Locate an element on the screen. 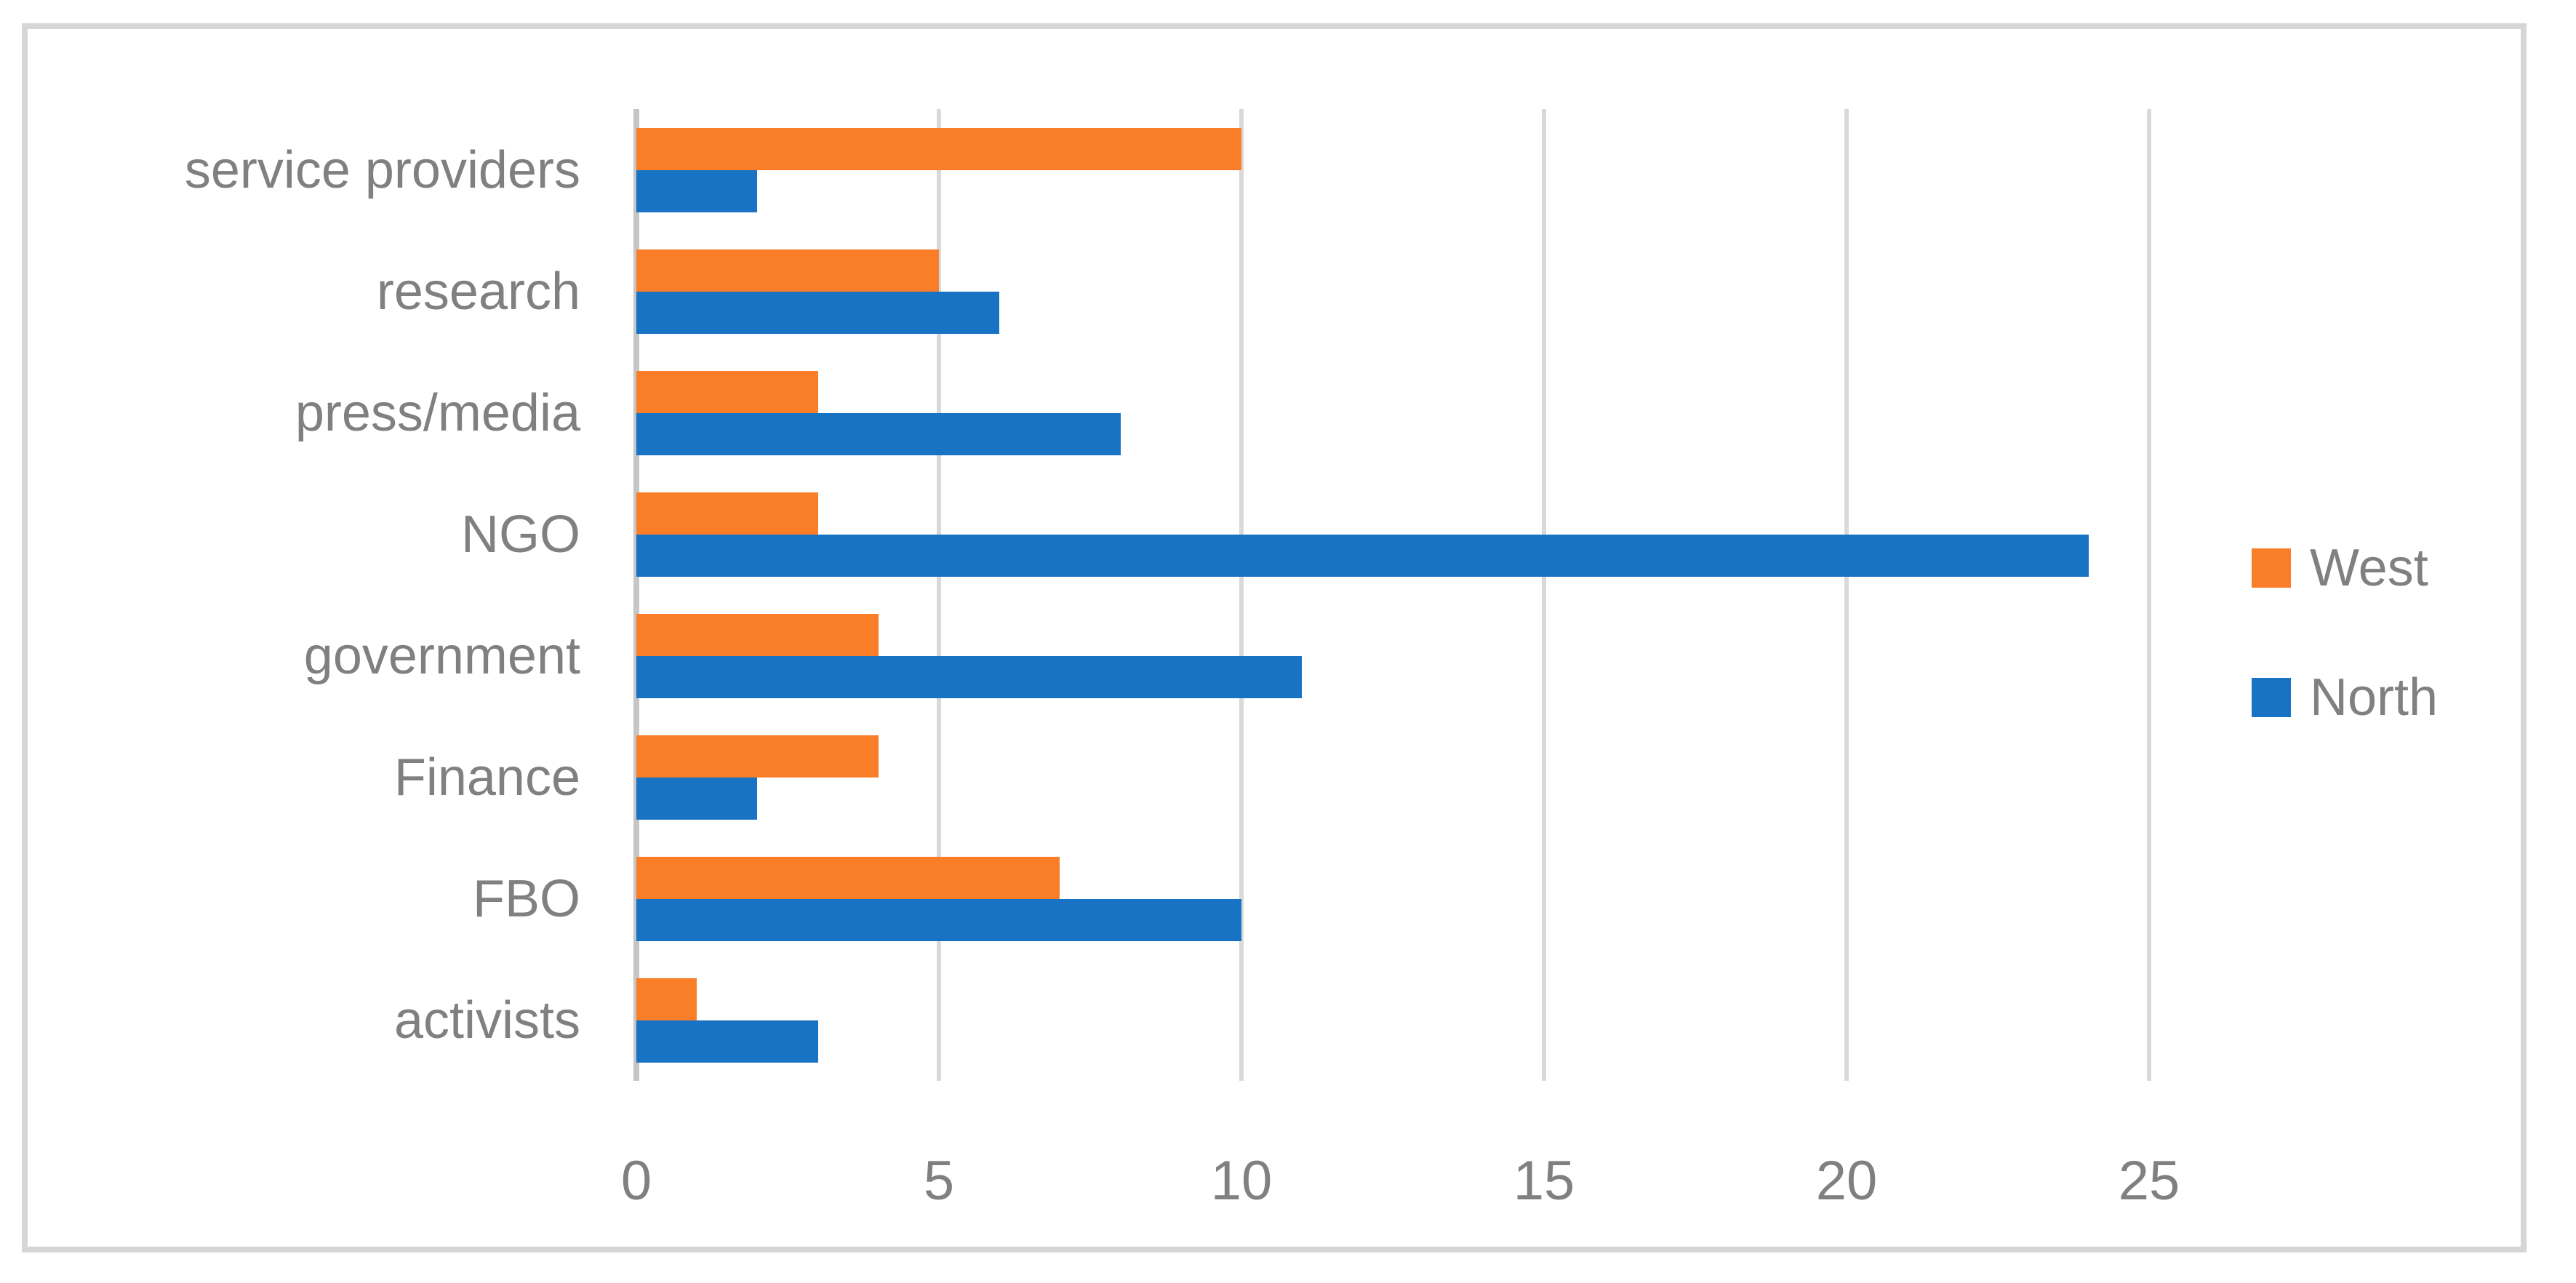 Image resolution: width=2576 pixels, height=1283 pixels. bar-west-service-providers is located at coordinates (938, 148).